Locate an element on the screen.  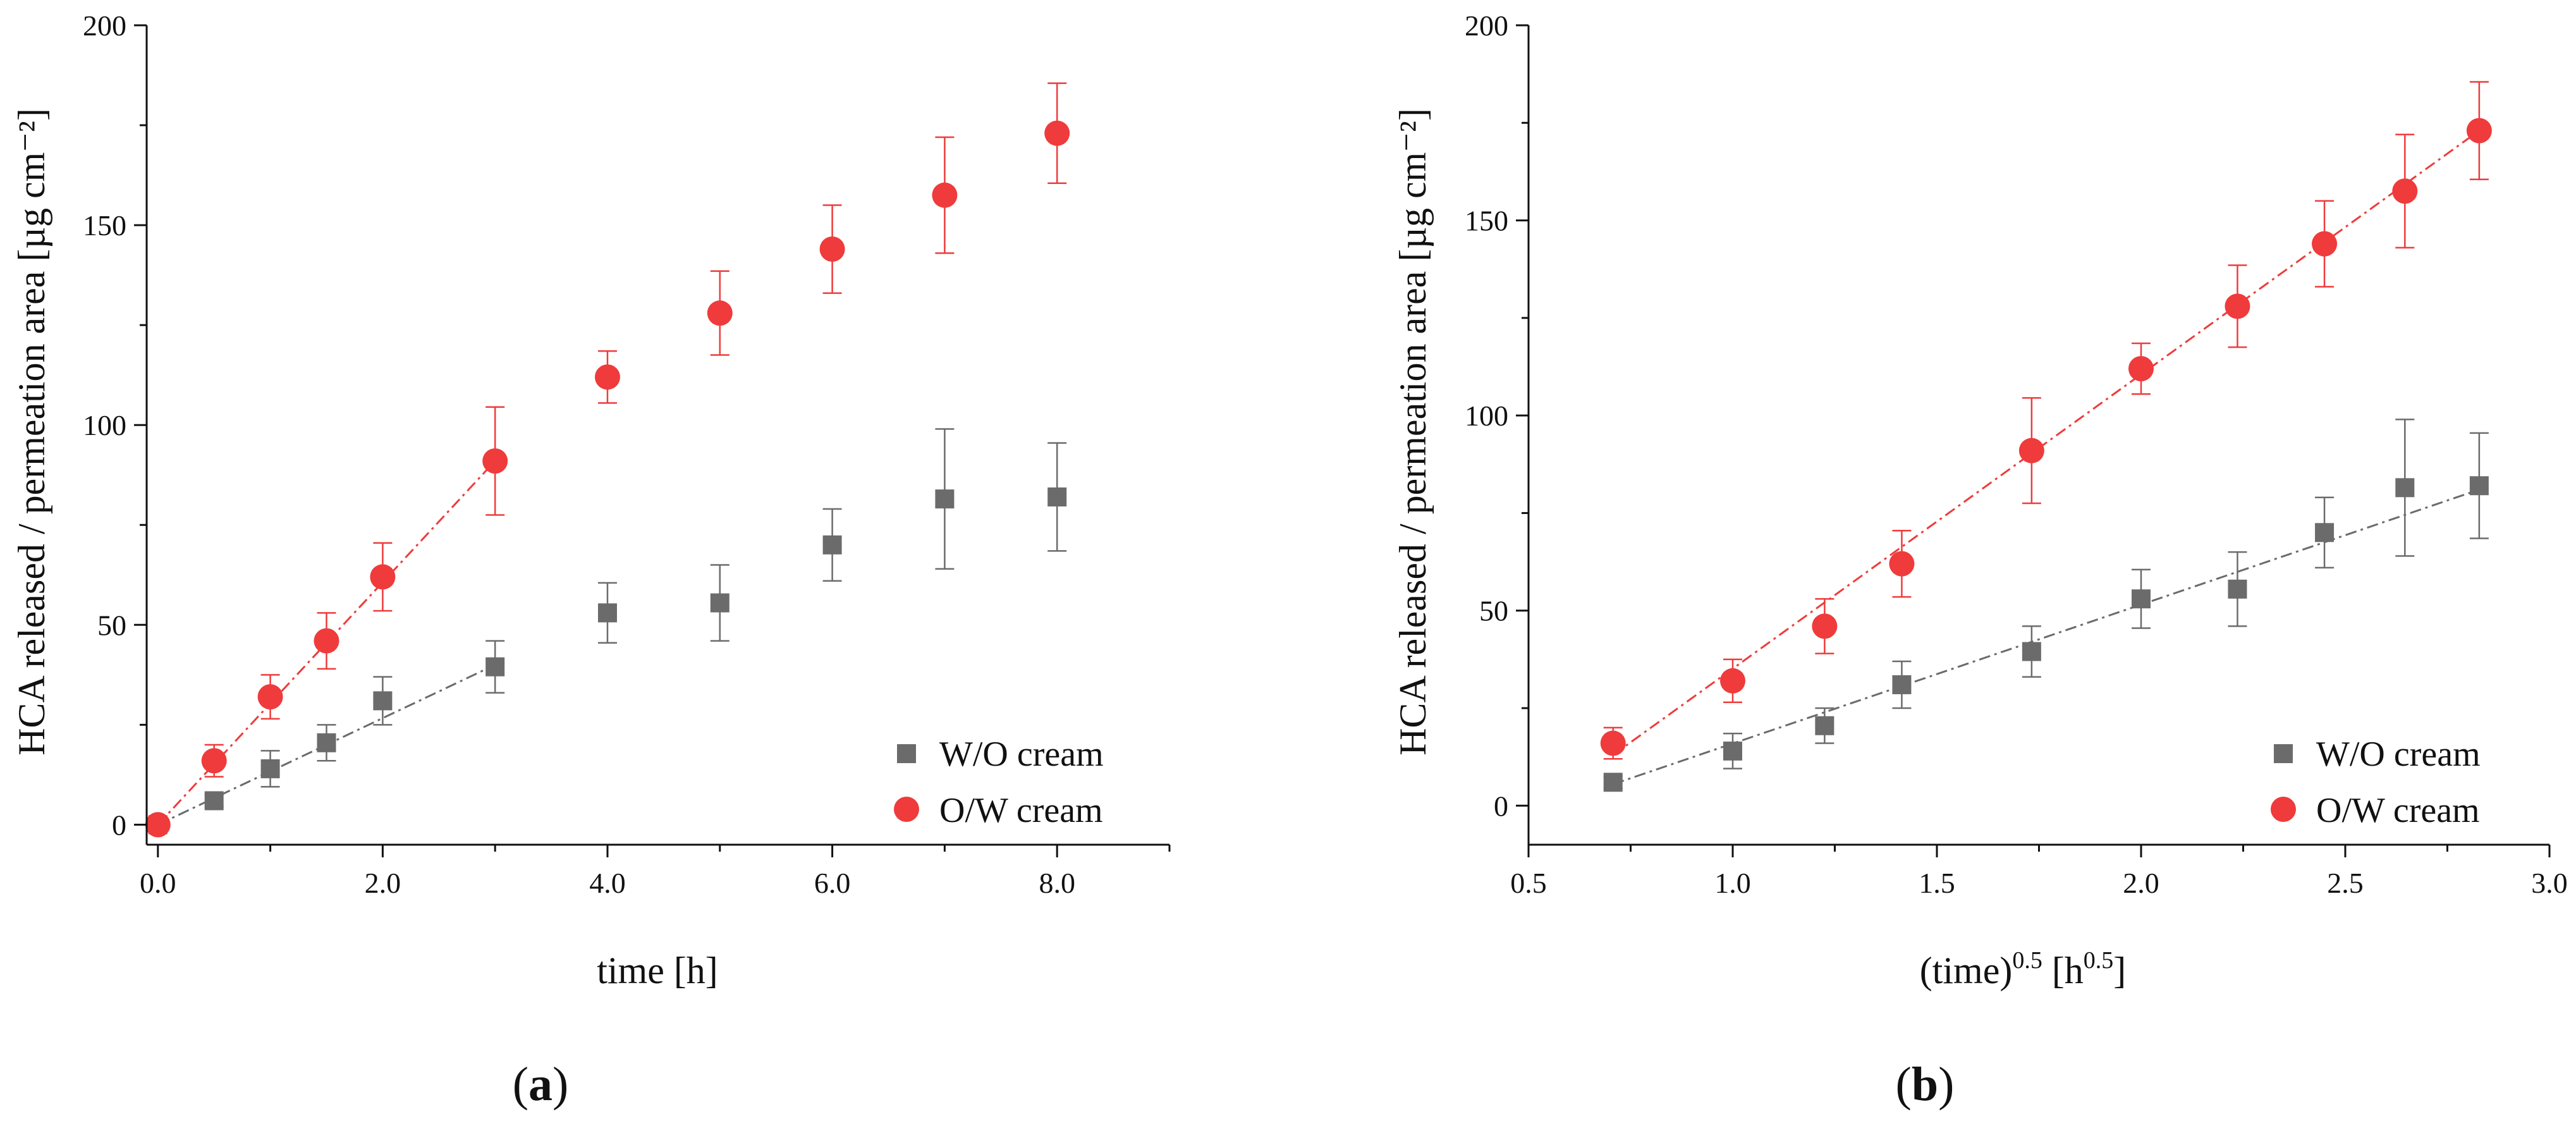
panel-a-caption-letter: a is located at coordinates (540, 1084).